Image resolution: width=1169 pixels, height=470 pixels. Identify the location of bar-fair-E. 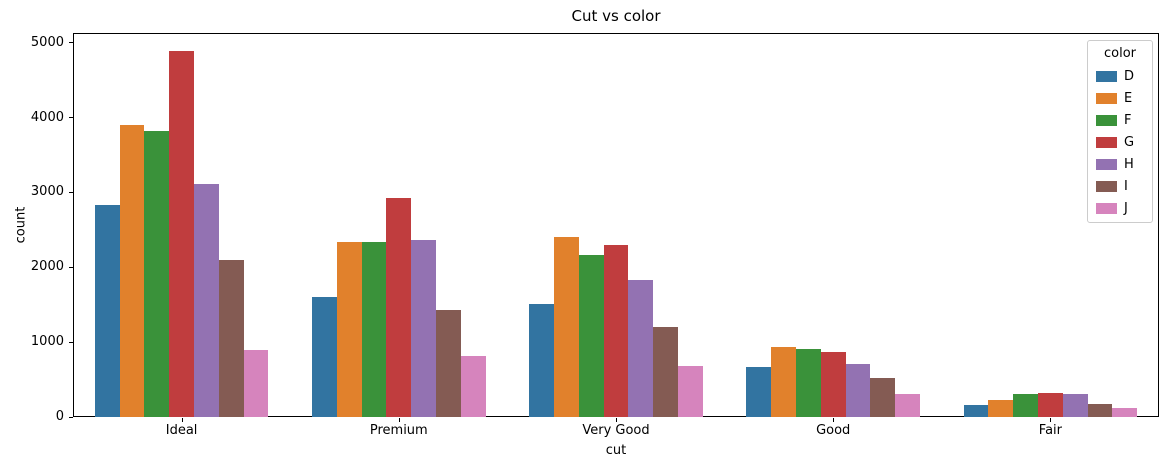
(1001, 408).